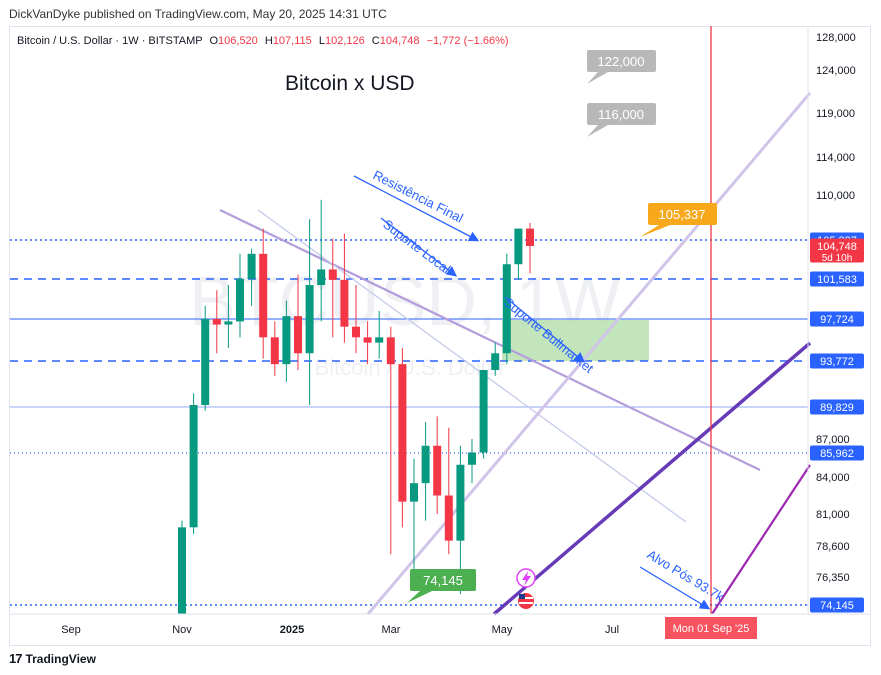  I want to click on price-label-text: 104,748, so click(837, 247).